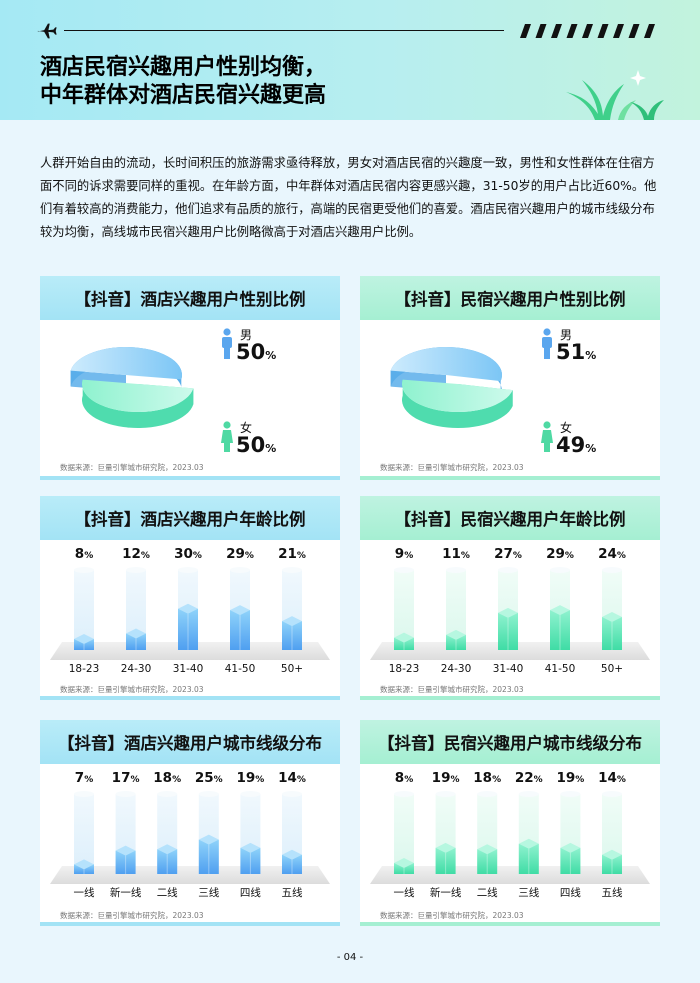 This screenshot has width=700, height=983. Describe the element at coordinates (510, 742) in the screenshot. I see `panel-title: 【抖音】民宿兴趣用户城市线级分布` at that location.